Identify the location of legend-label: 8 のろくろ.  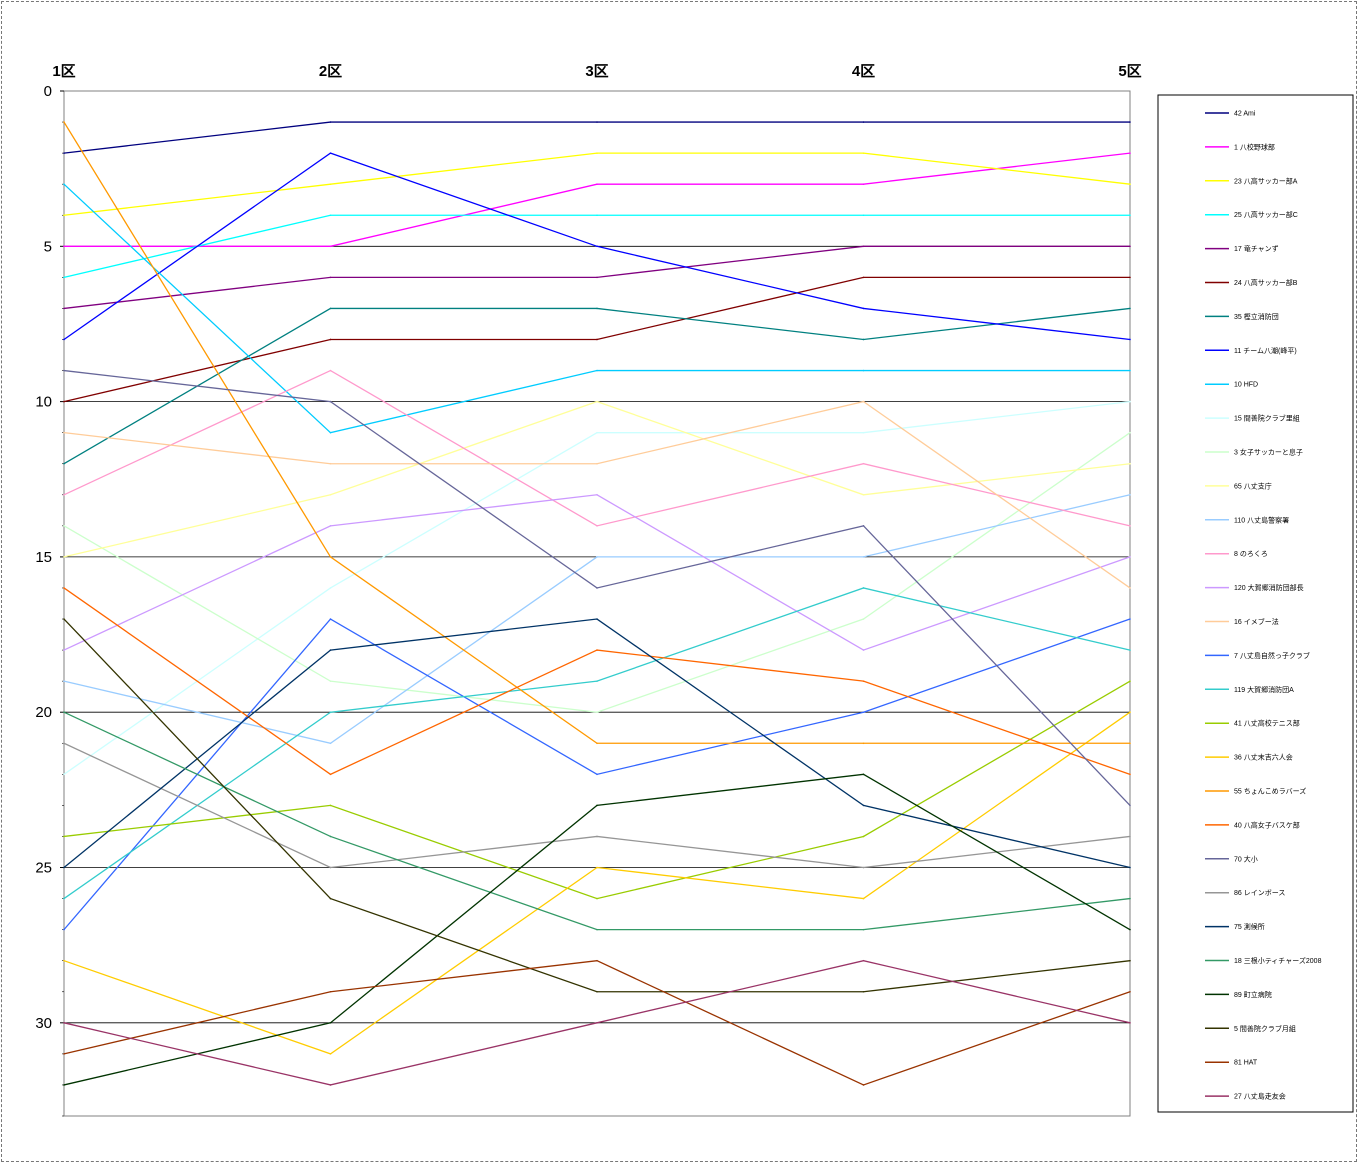
(1251, 554).